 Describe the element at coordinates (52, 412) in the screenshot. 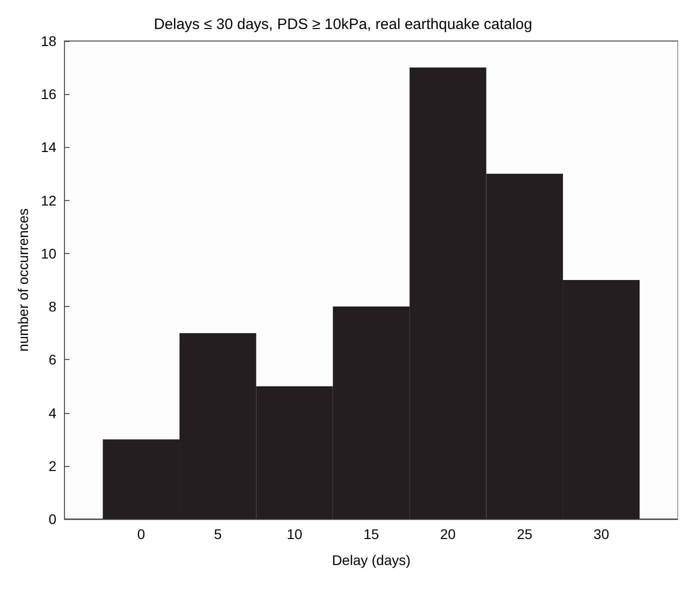

I see `y-tick-label: 4` at that location.